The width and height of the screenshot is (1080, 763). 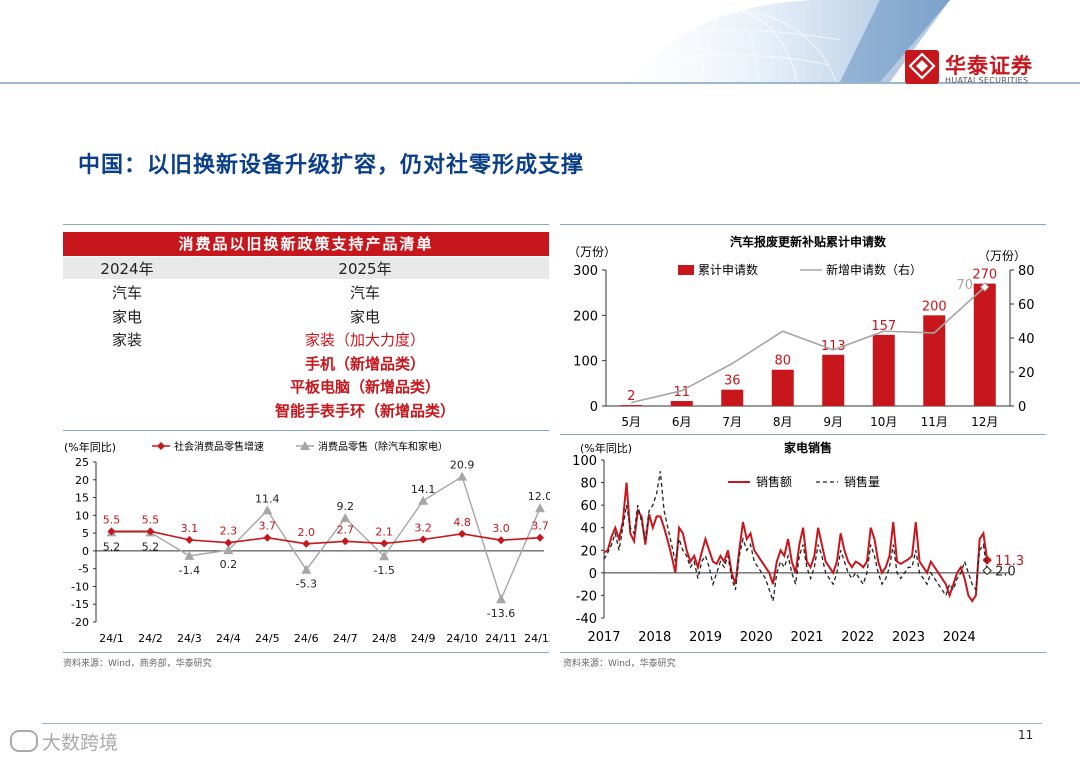 I want to click on x-tick-label: 2019, so click(x=705, y=637).